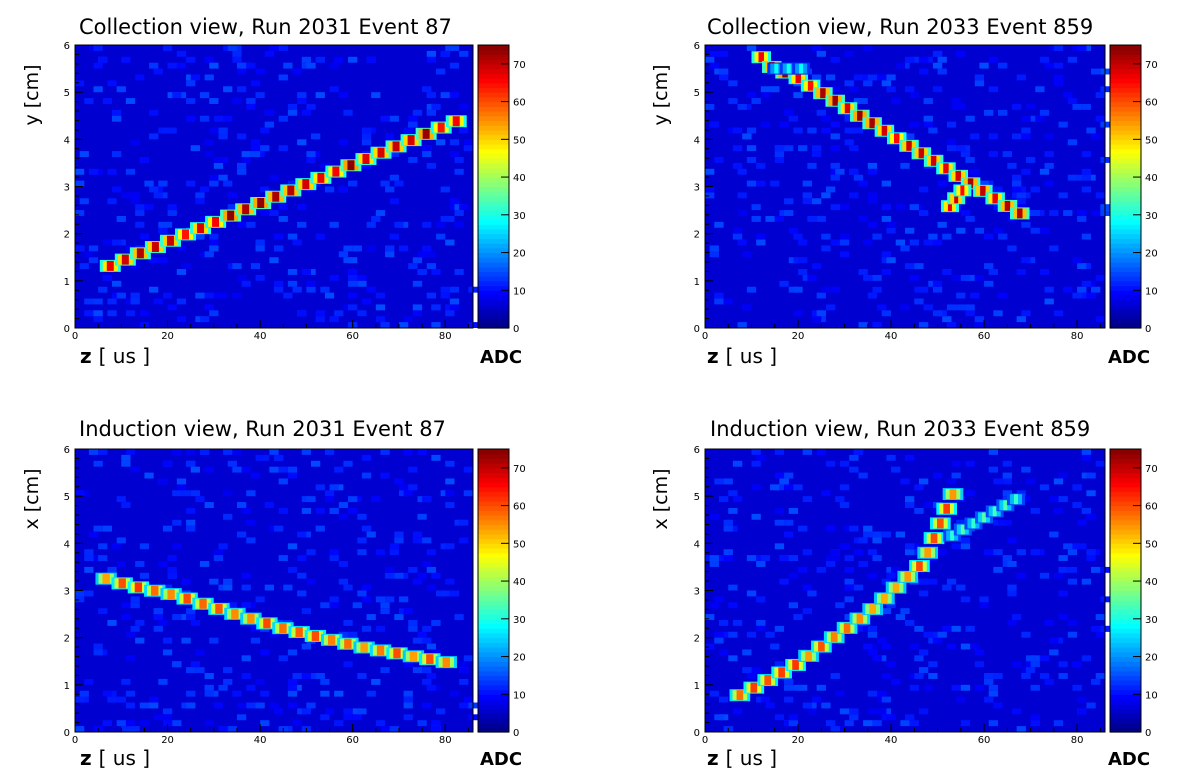 The width and height of the screenshot is (1189, 773). What do you see at coordinates (1151, 291) in the screenshot?
I see `colorbar-tick-label: 10` at bounding box center [1151, 291].